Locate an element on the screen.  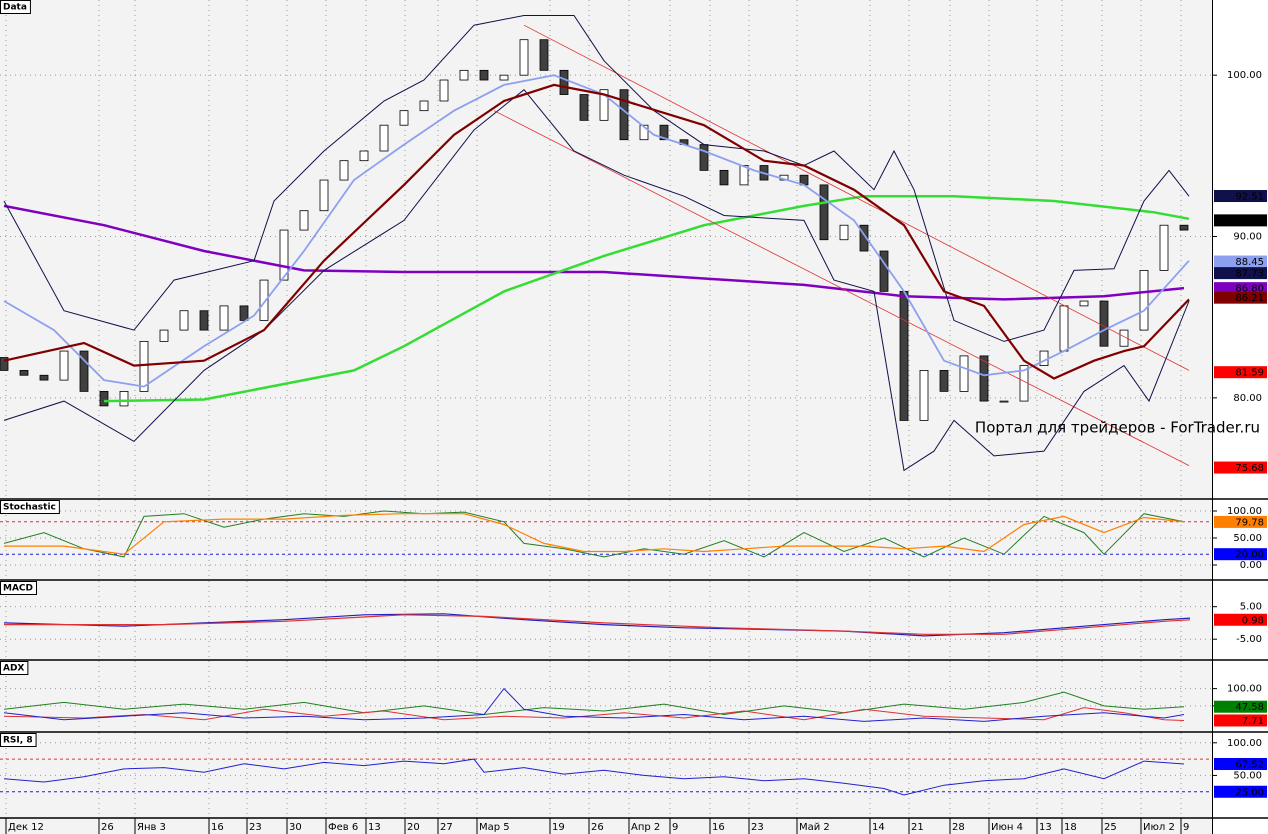
y-tick-label: -5.00 is located at coordinates (1249, 639).